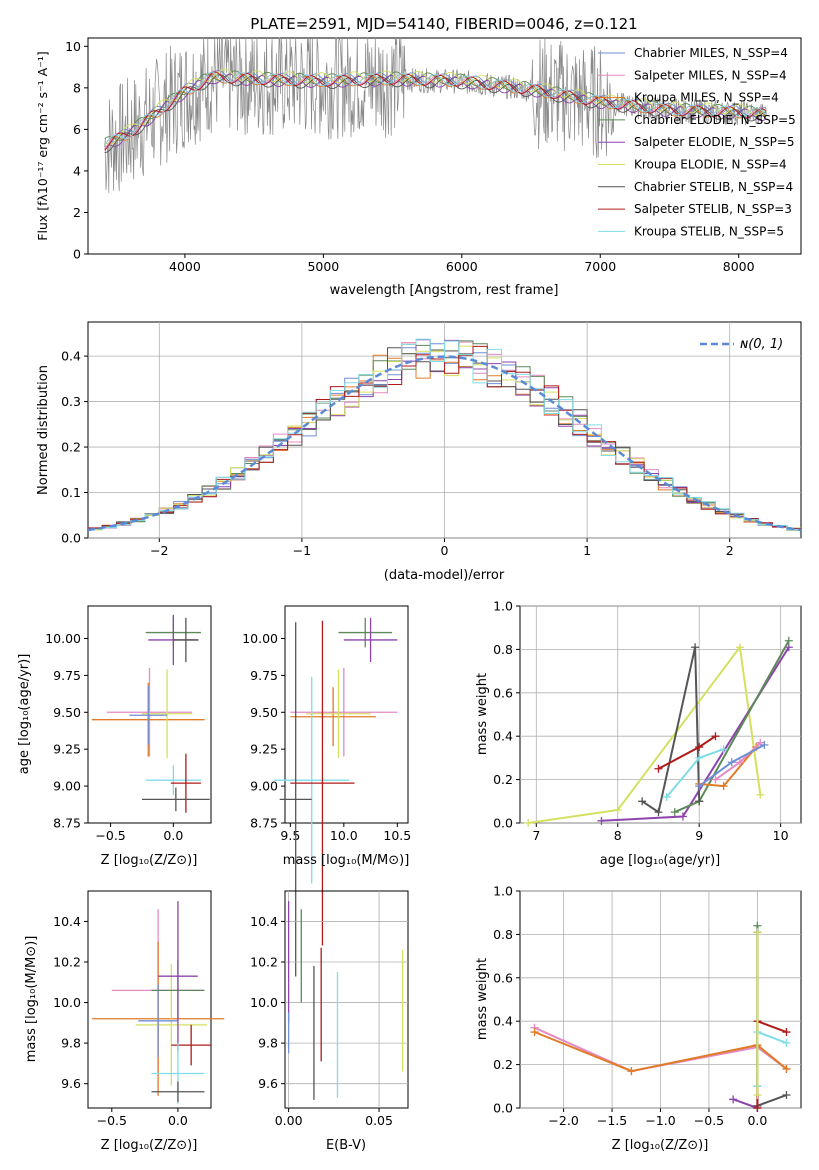  What do you see at coordinates (112, 1120) in the screenshot?
I see `x-tick-label: −0.5` at bounding box center [112, 1120].